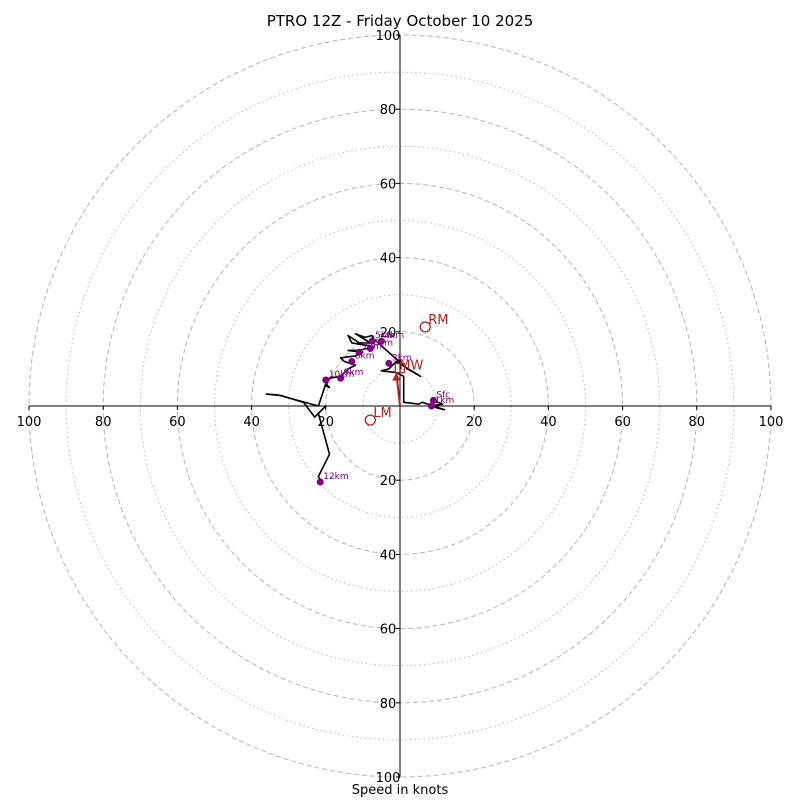 Image resolution: width=800 pixels, height=800 pixels. I want to click on height-label-sfc: Sfc, so click(443, 395).